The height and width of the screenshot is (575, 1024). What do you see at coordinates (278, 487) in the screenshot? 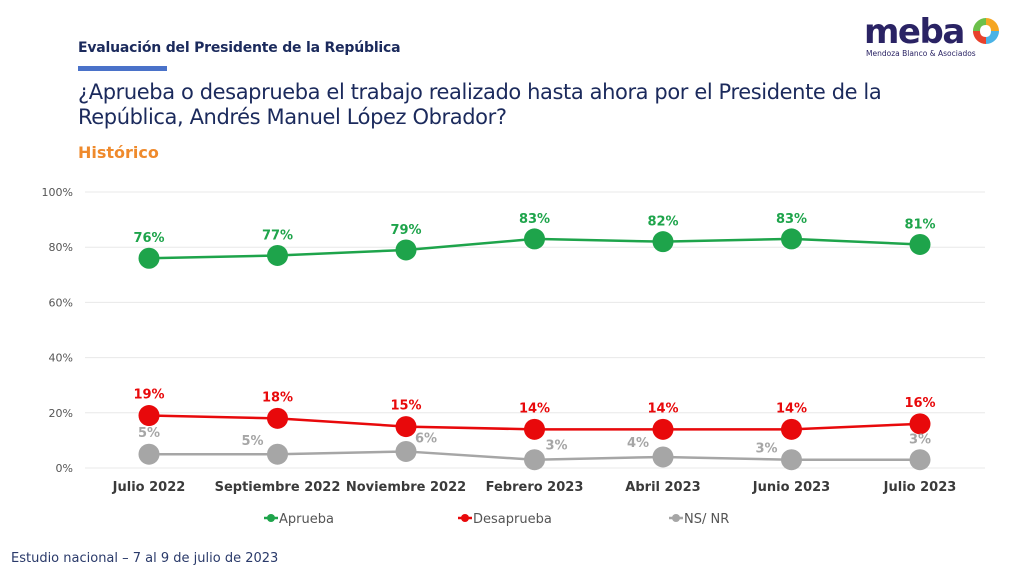
I see `x-tick-label: Septiembre 2022` at bounding box center [278, 487].